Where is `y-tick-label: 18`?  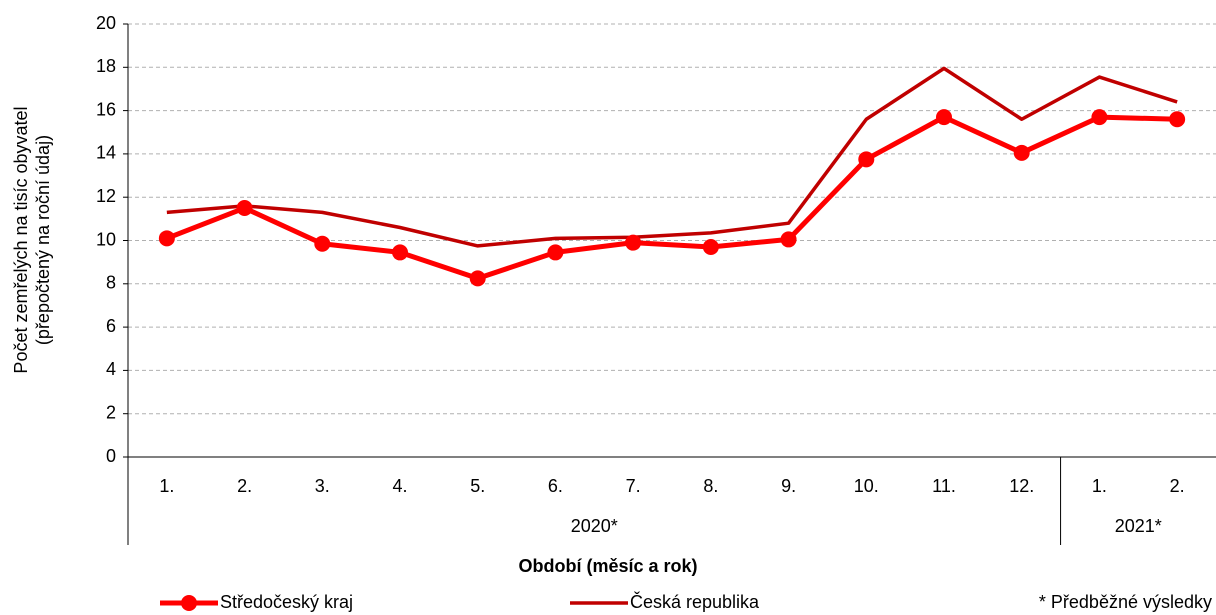
y-tick-label: 18 is located at coordinates (106, 66).